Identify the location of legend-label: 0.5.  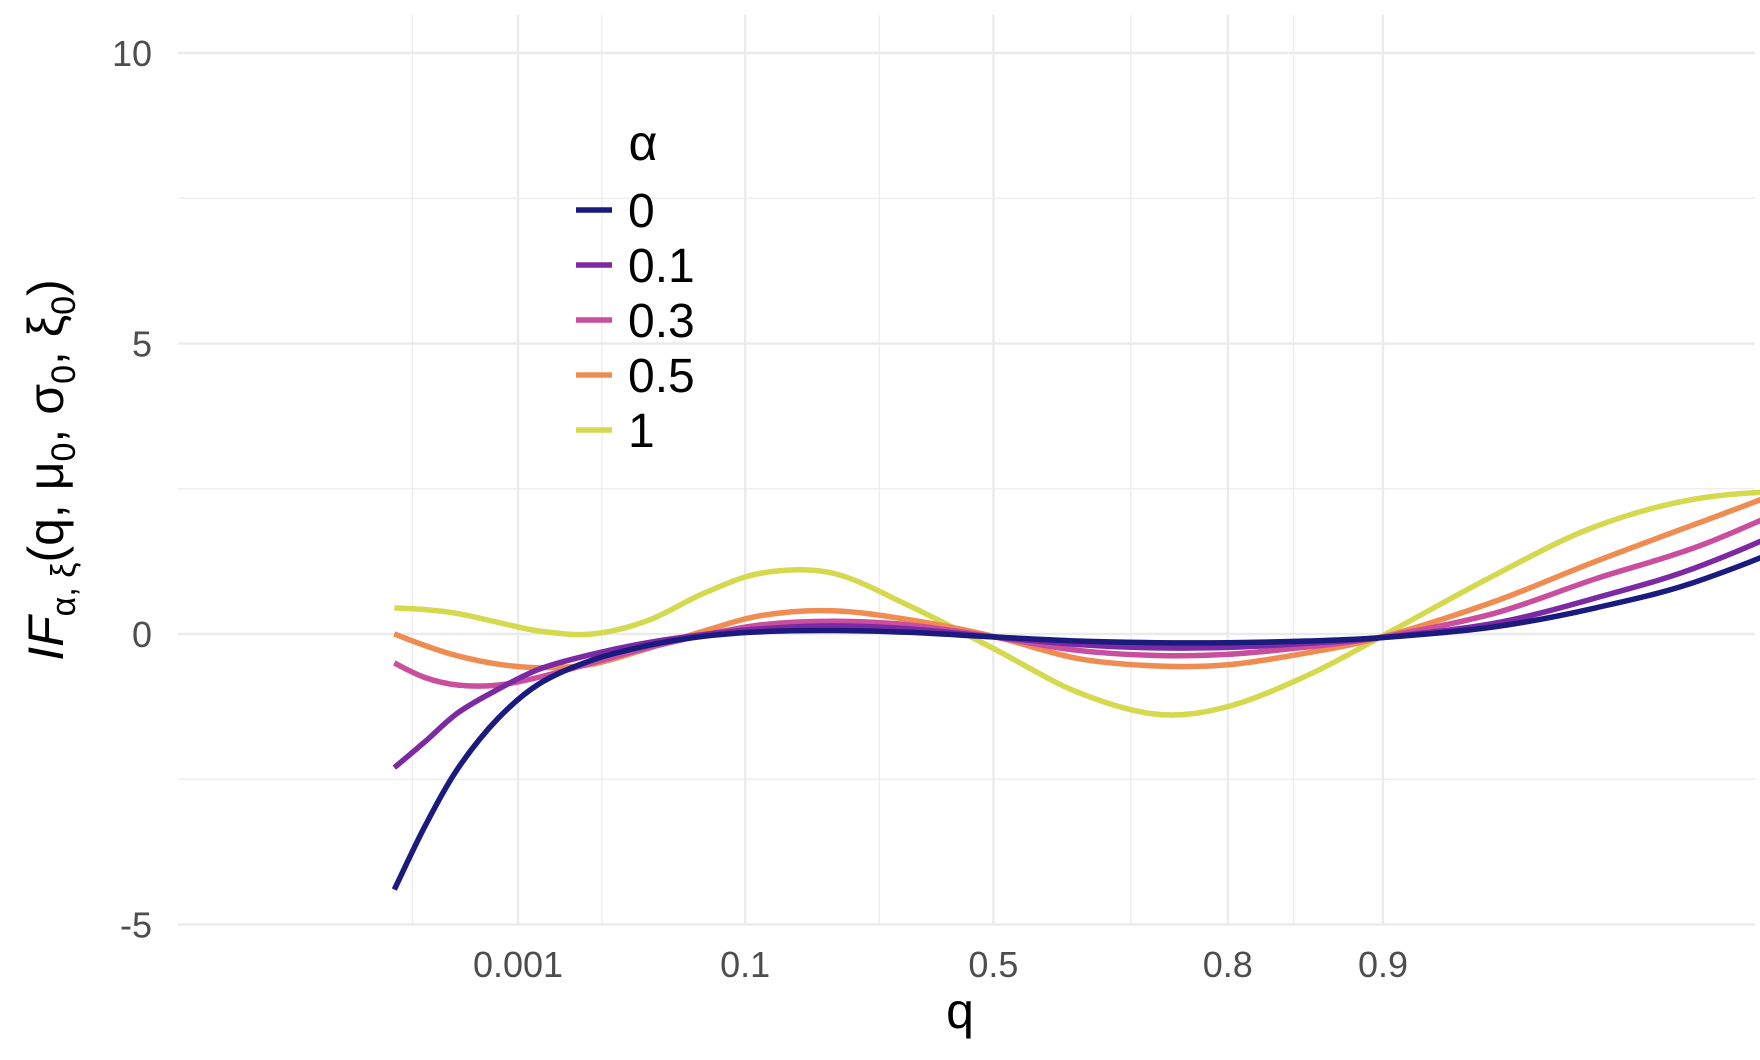
(661, 376).